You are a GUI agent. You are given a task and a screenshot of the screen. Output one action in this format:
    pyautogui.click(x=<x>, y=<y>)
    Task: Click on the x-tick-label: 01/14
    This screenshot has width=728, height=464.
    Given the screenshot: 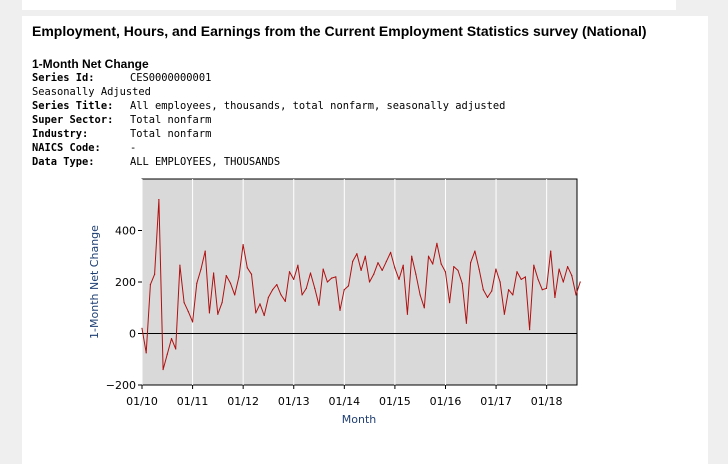 What is the action you would take?
    pyautogui.click(x=344, y=401)
    